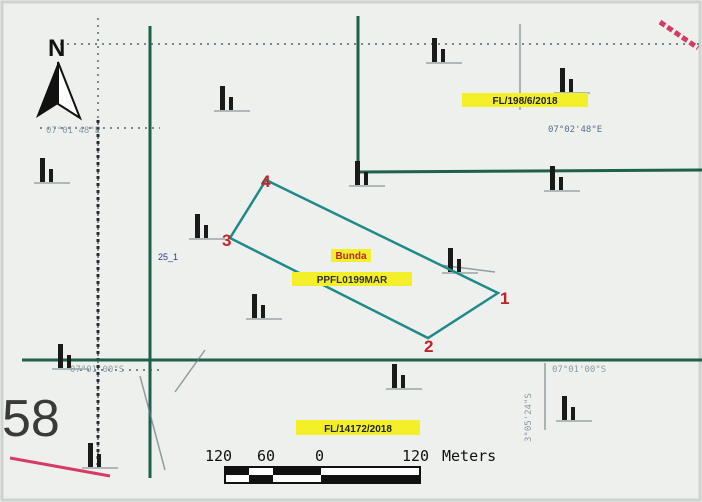 The height and width of the screenshot is (502, 702). Describe the element at coordinates (97, 370) in the screenshot. I see `coord-bottom-left: 07°01'00"S` at that location.